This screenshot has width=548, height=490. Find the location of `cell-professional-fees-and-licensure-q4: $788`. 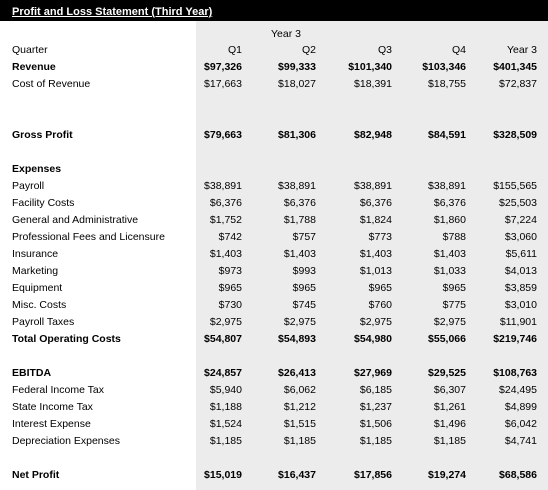

cell-professional-fees-and-licensure-q4: $788 is located at coordinates (454, 237).